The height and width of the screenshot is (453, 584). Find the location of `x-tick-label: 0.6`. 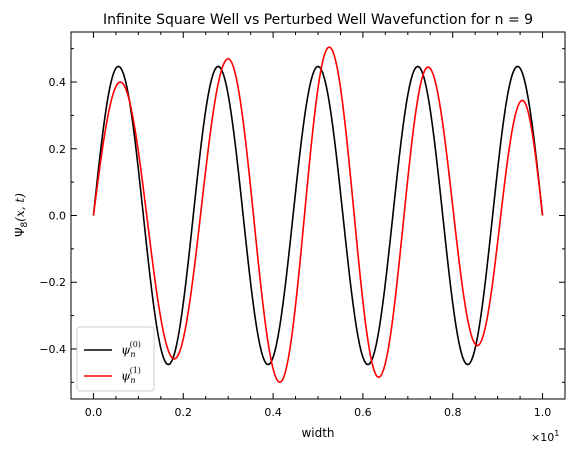

x-tick-label: 0.6 is located at coordinates (363, 412).